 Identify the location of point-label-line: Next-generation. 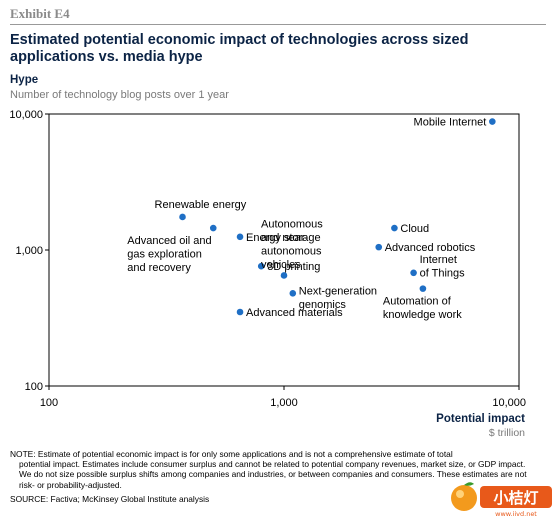
(338, 291).